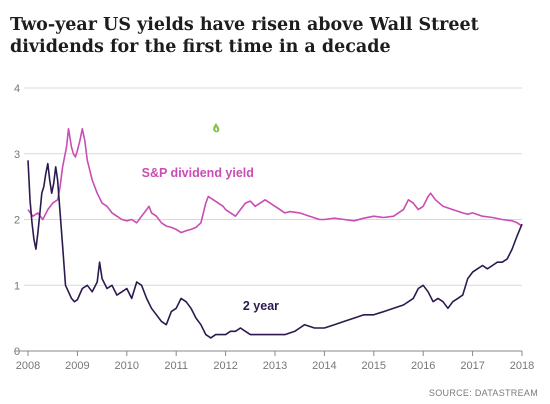  I want to click on y-tick-label: 0, so click(17, 352).